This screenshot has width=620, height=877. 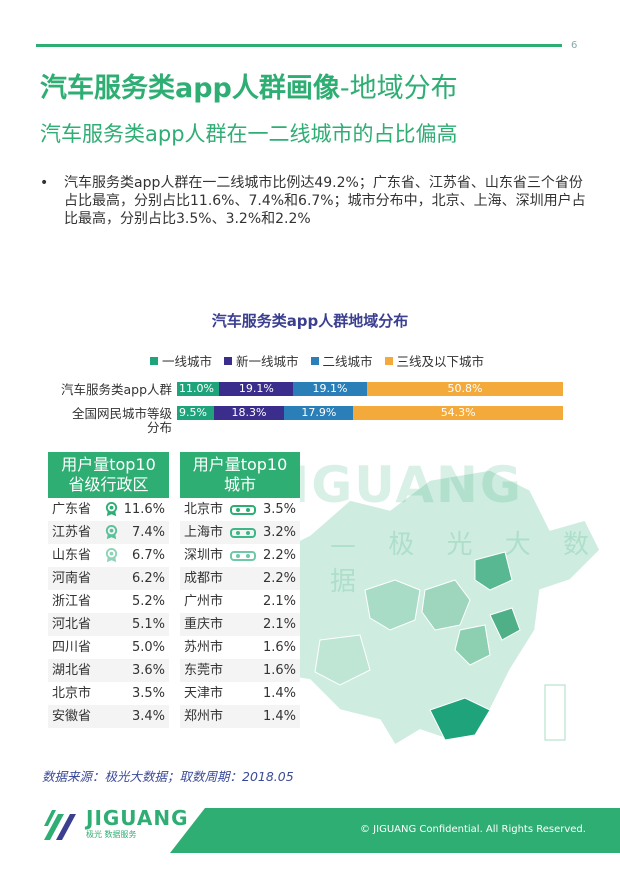 What do you see at coordinates (240, 647) in the screenshot?
I see `table-row: 苏州市 1.6%` at bounding box center [240, 647].